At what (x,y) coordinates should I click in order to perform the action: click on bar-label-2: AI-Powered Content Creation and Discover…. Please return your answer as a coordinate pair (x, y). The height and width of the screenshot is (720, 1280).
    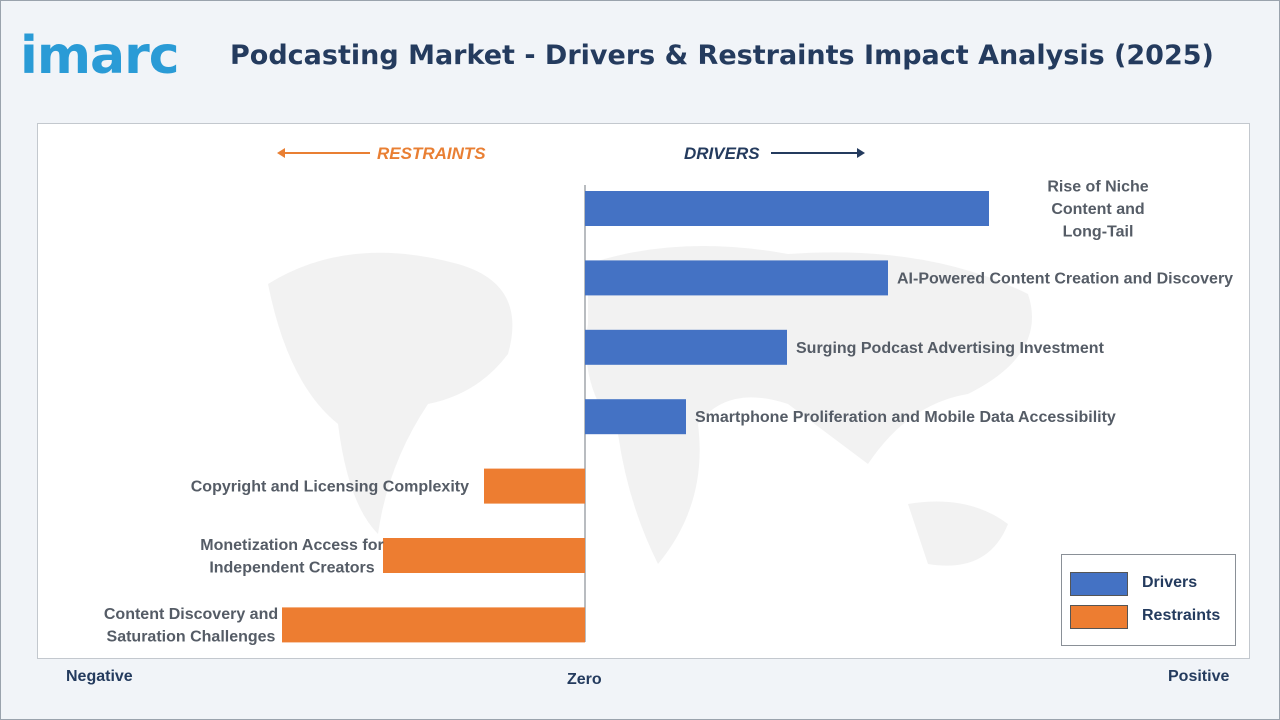
    Looking at the image, I should click on (1065, 278).